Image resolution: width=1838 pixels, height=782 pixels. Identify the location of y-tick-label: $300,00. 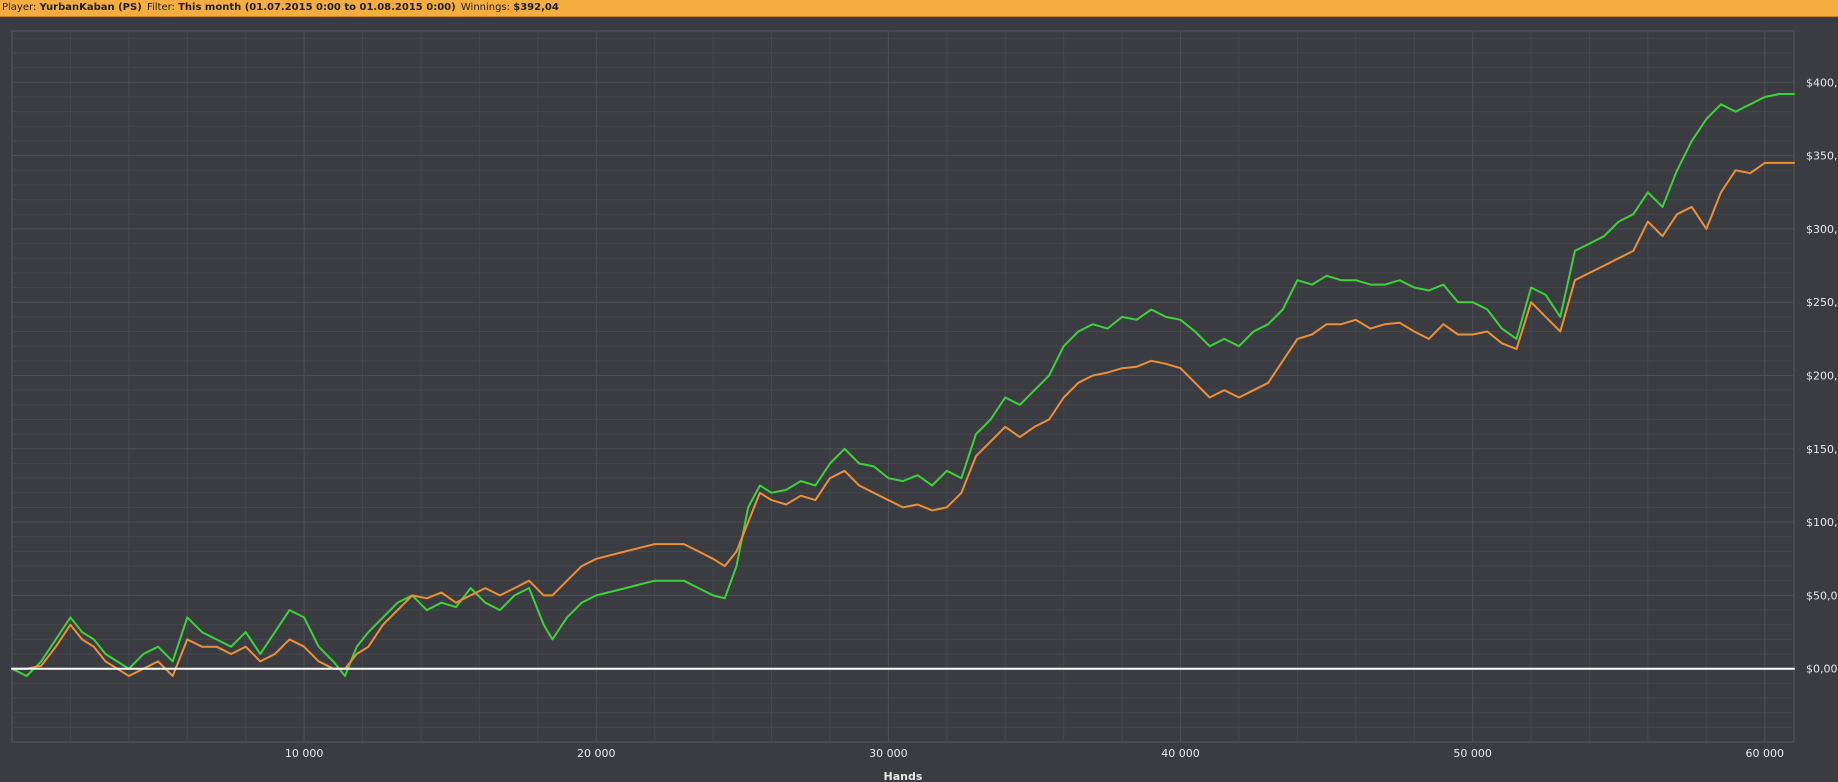
(1822, 229).